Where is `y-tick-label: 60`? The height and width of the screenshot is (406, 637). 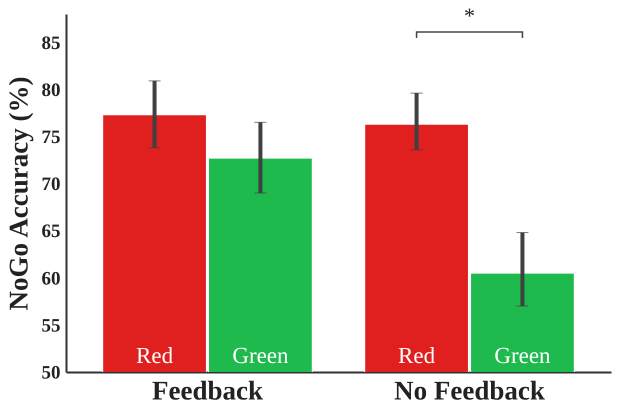 y-tick-label: 60 is located at coordinates (51, 279).